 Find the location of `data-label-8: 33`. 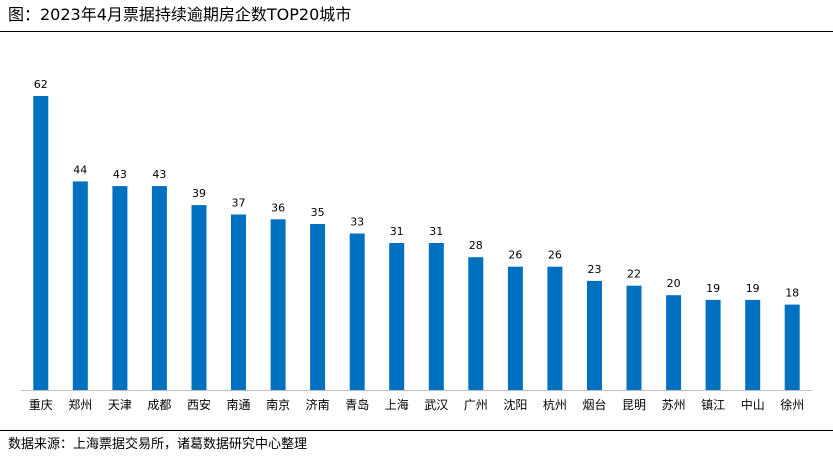

data-label-8: 33 is located at coordinates (357, 222).